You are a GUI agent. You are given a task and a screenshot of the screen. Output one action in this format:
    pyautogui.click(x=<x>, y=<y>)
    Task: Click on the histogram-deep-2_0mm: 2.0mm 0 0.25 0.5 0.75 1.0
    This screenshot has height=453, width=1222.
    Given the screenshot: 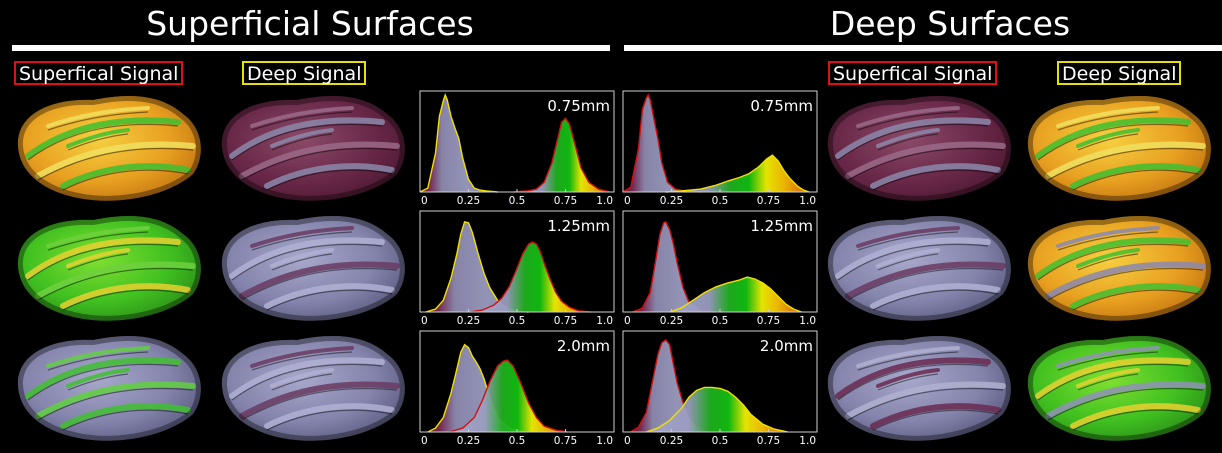 What is the action you would take?
    pyautogui.click(x=720, y=388)
    